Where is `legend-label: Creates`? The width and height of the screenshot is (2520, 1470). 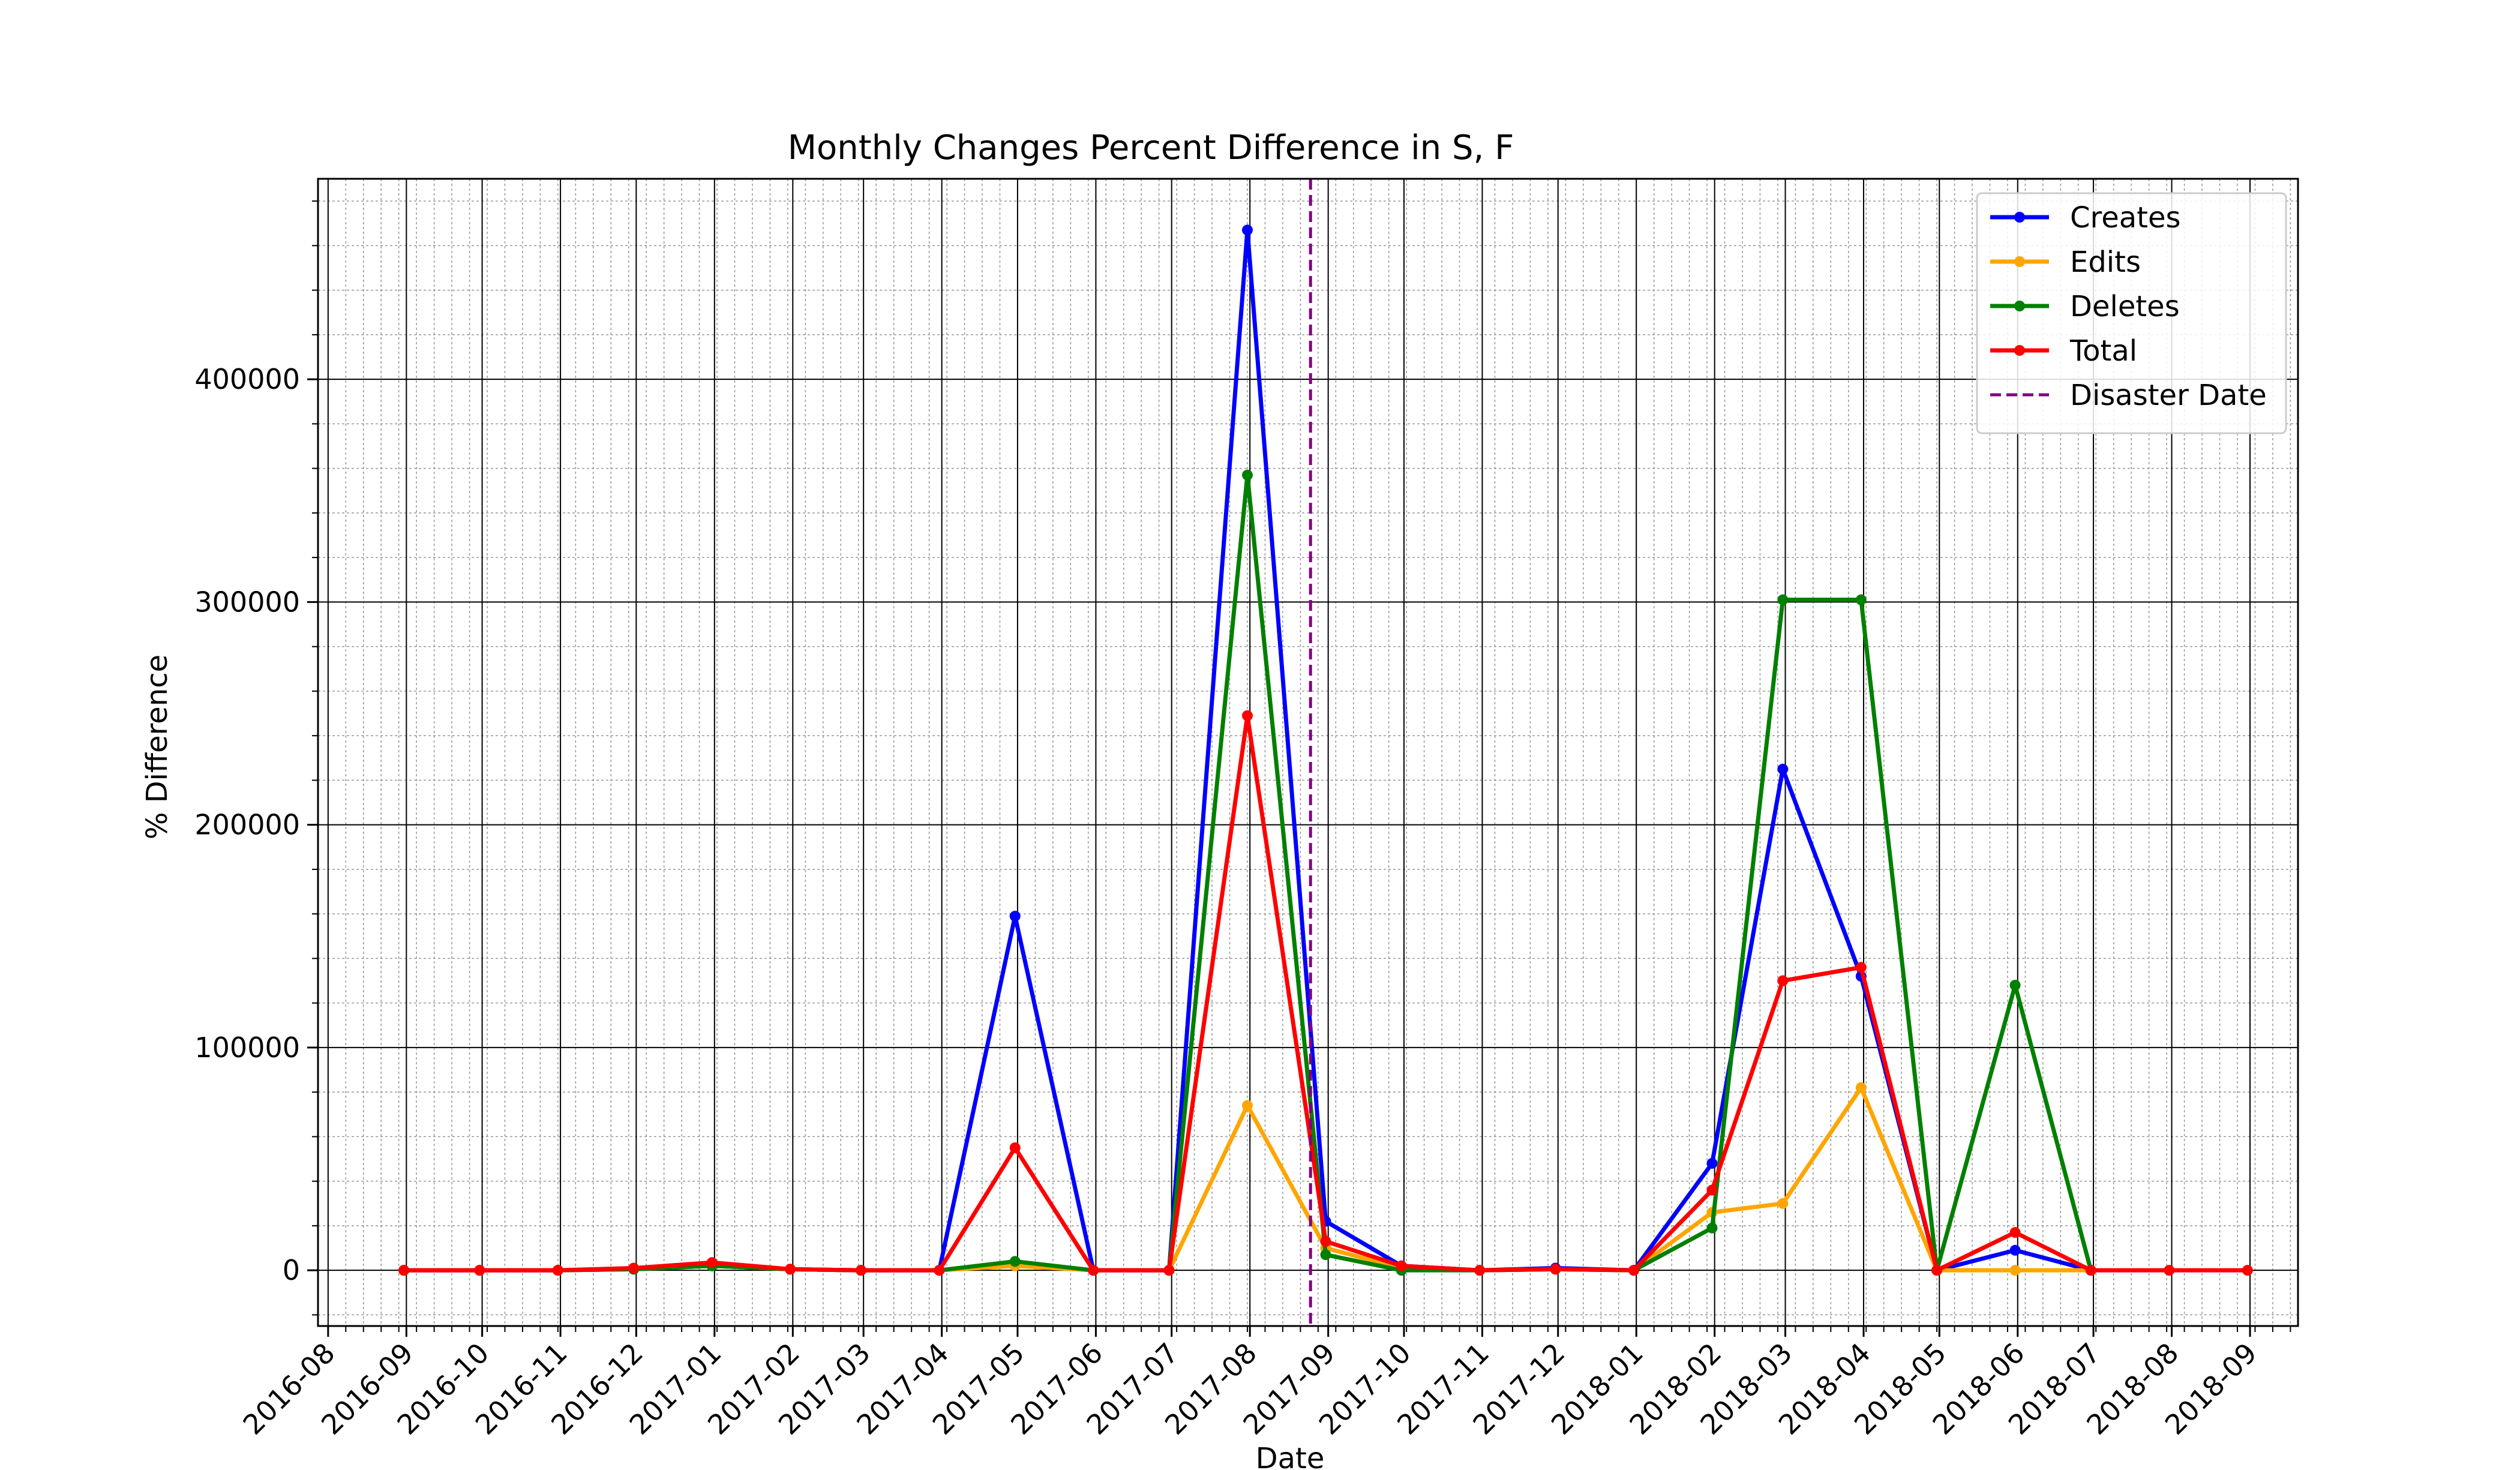 legend-label: Creates is located at coordinates (2125, 218).